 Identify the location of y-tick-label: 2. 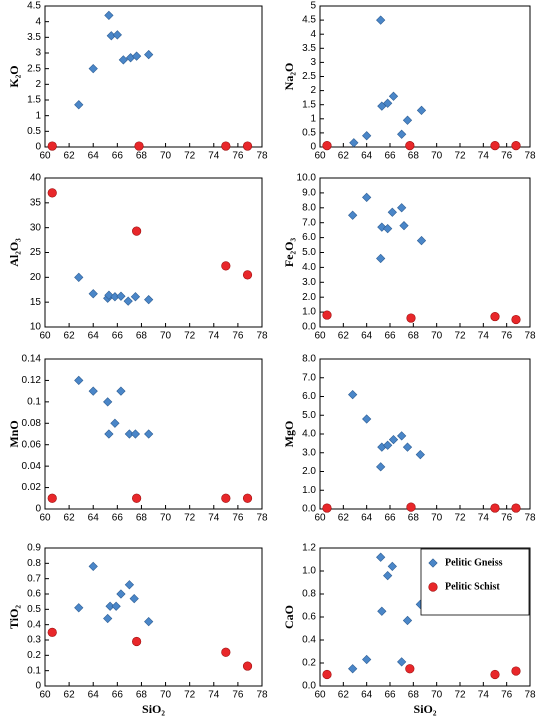
(38, 84).